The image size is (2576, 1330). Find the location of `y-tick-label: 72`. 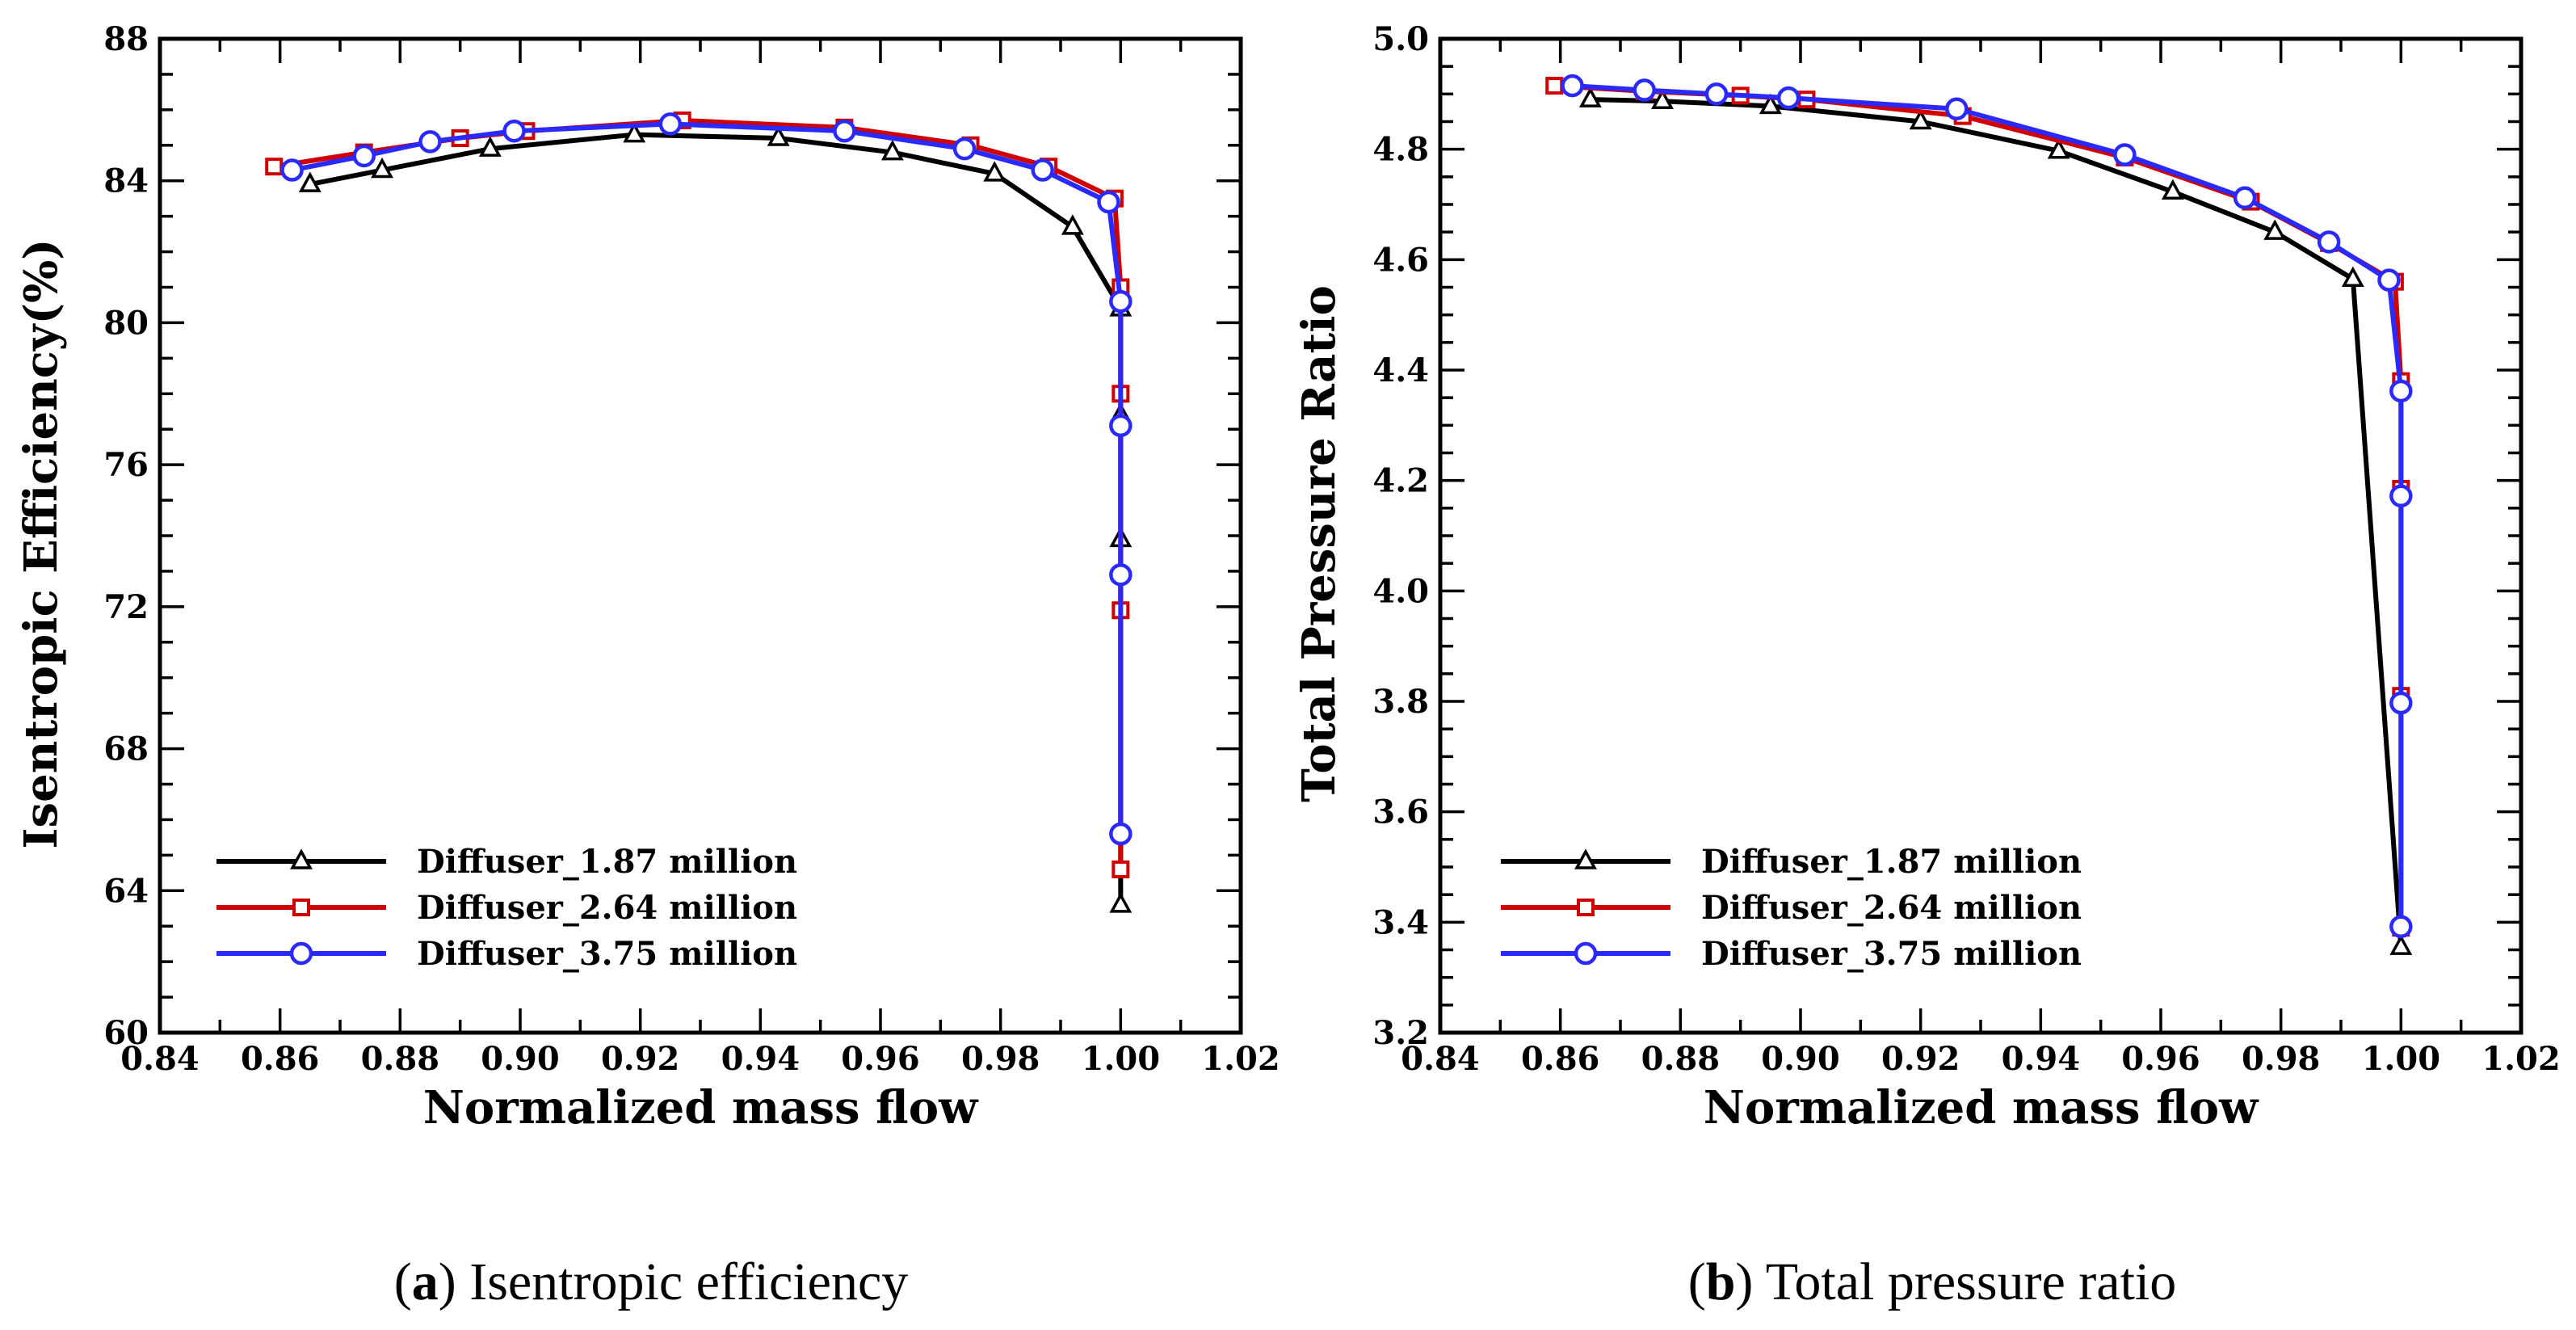

y-tick-label: 72 is located at coordinates (126, 607).